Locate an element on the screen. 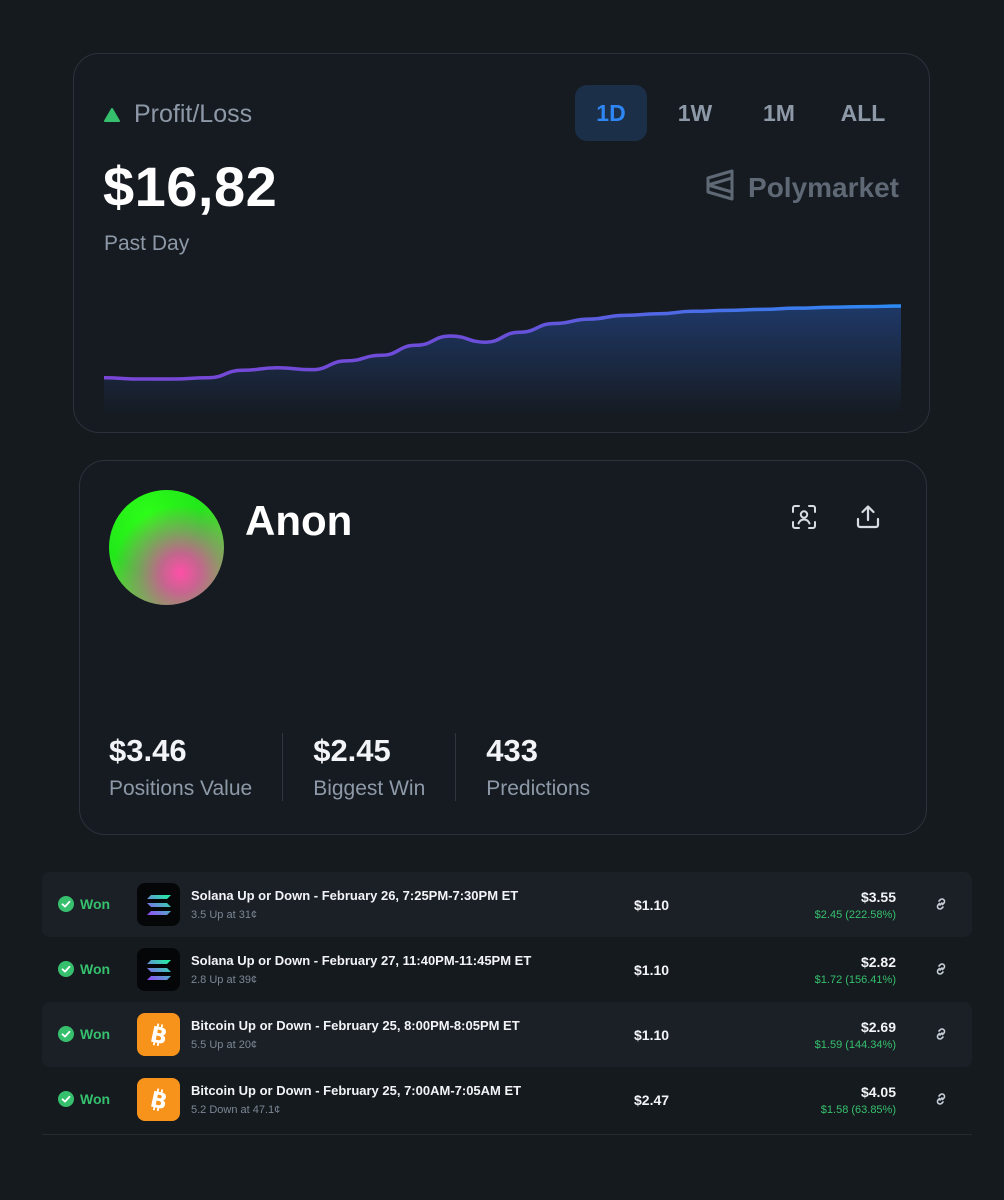 The image size is (1004, 1200). pnl-area is located at coordinates (502, 360).